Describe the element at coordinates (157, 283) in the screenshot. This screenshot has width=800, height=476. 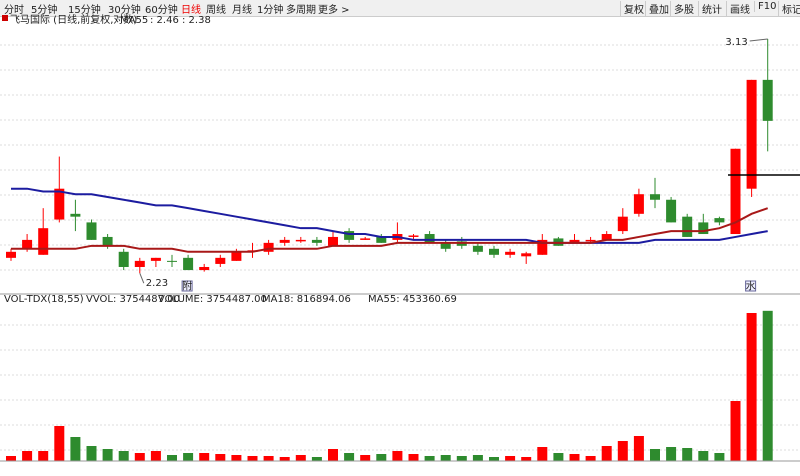
I see `low-label: 2.23` at that location.